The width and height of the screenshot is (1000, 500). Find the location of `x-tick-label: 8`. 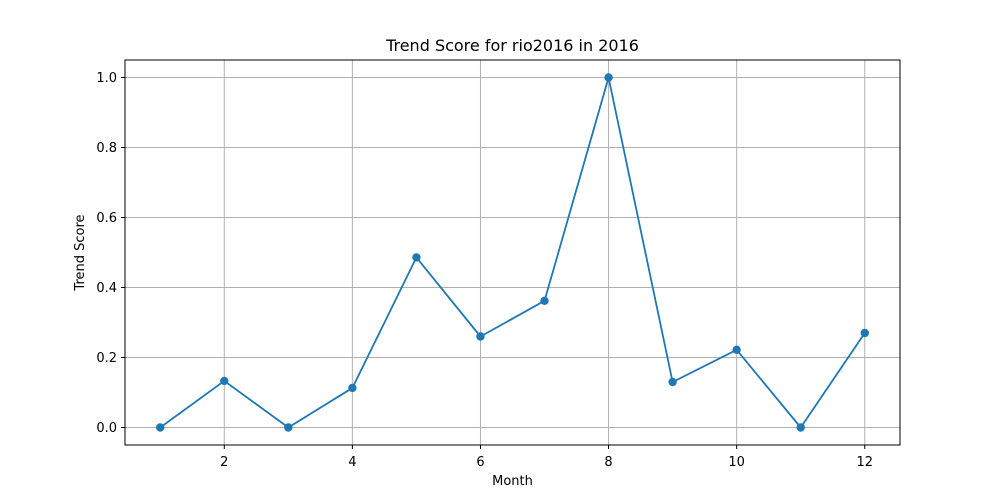

x-tick-label: 8 is located at coordinates (608, 462).